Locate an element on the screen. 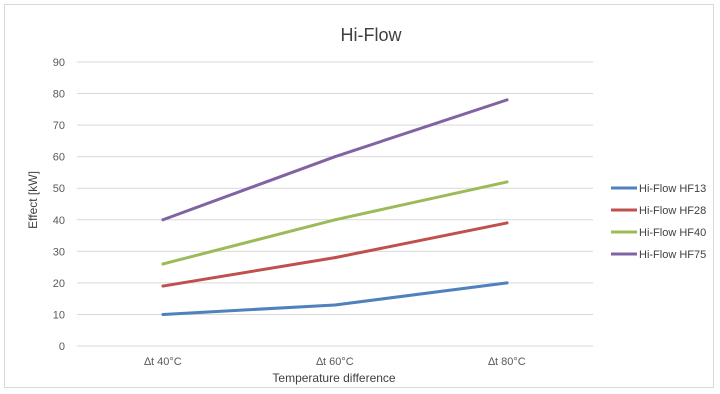 The image size is (720, 394). legend-entry: Hi-Flow HF13 is located at coordinates (672, 189).